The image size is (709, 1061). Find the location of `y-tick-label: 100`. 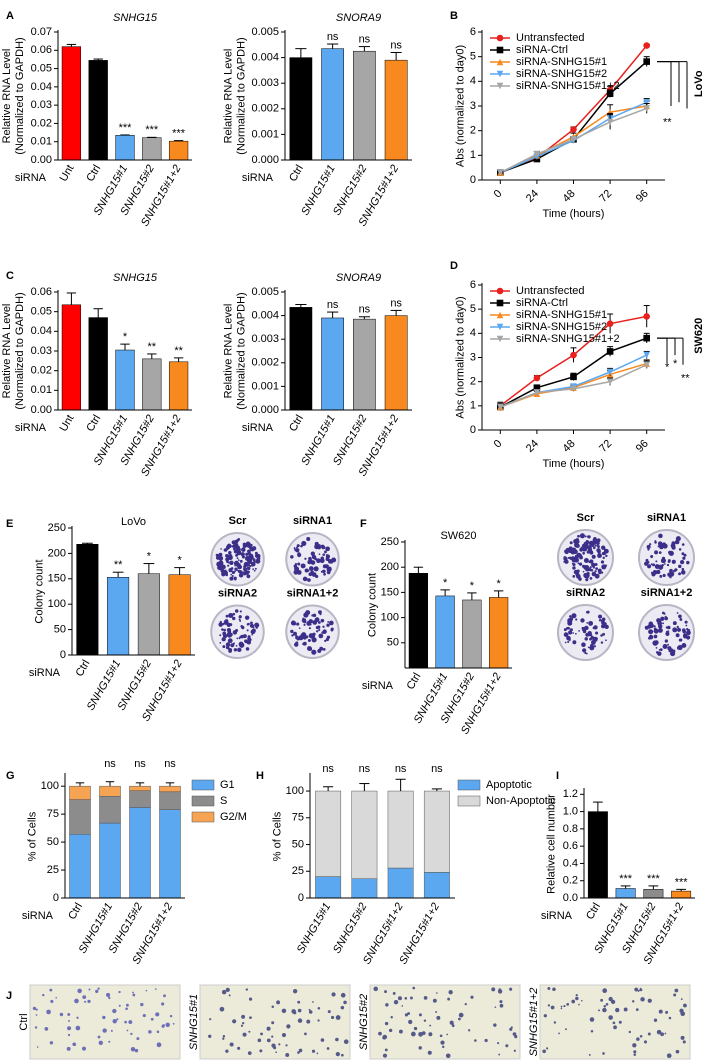

y-tick-label: 100 is located at coordinates (57, 604).